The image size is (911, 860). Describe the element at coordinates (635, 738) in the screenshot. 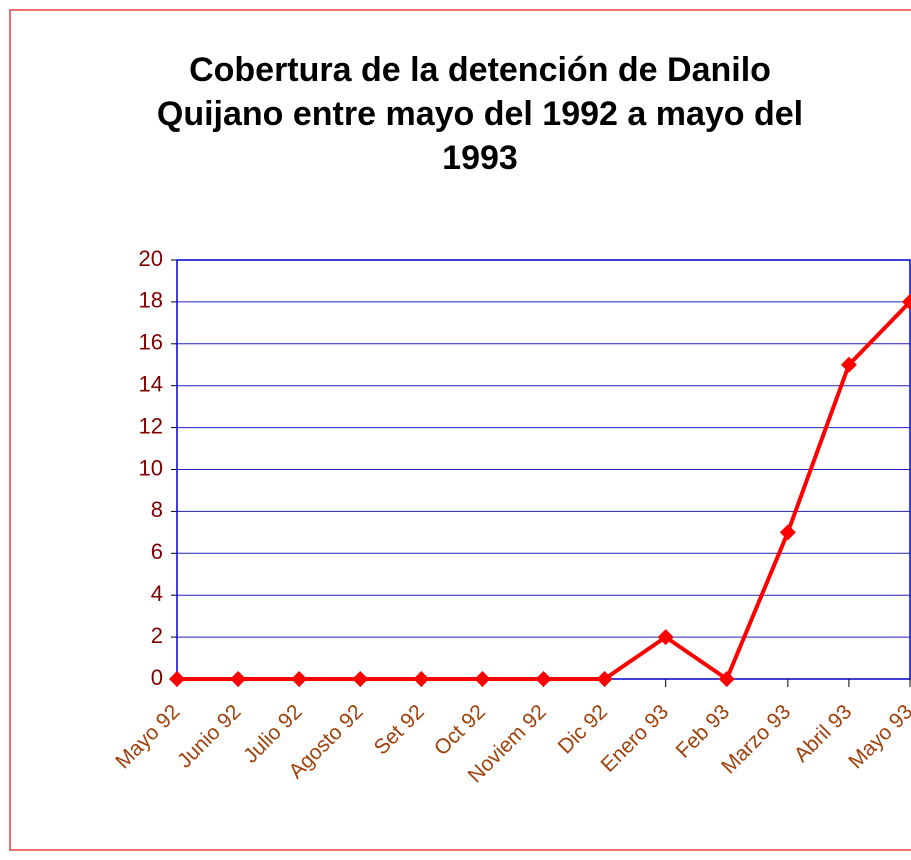

I see `x-tick-label: Enero 93` at that location.